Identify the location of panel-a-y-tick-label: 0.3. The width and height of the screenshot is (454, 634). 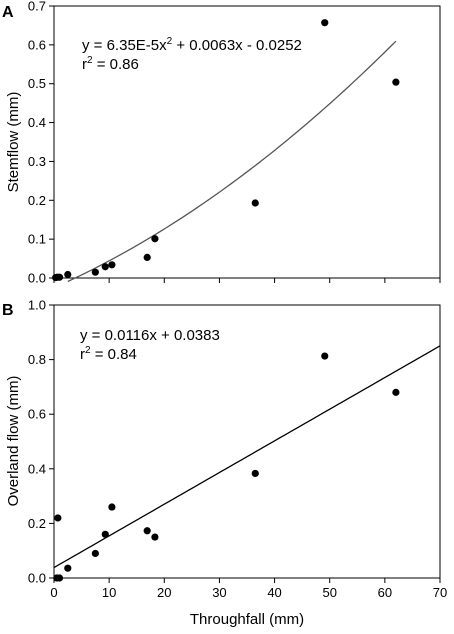
(37, 161).